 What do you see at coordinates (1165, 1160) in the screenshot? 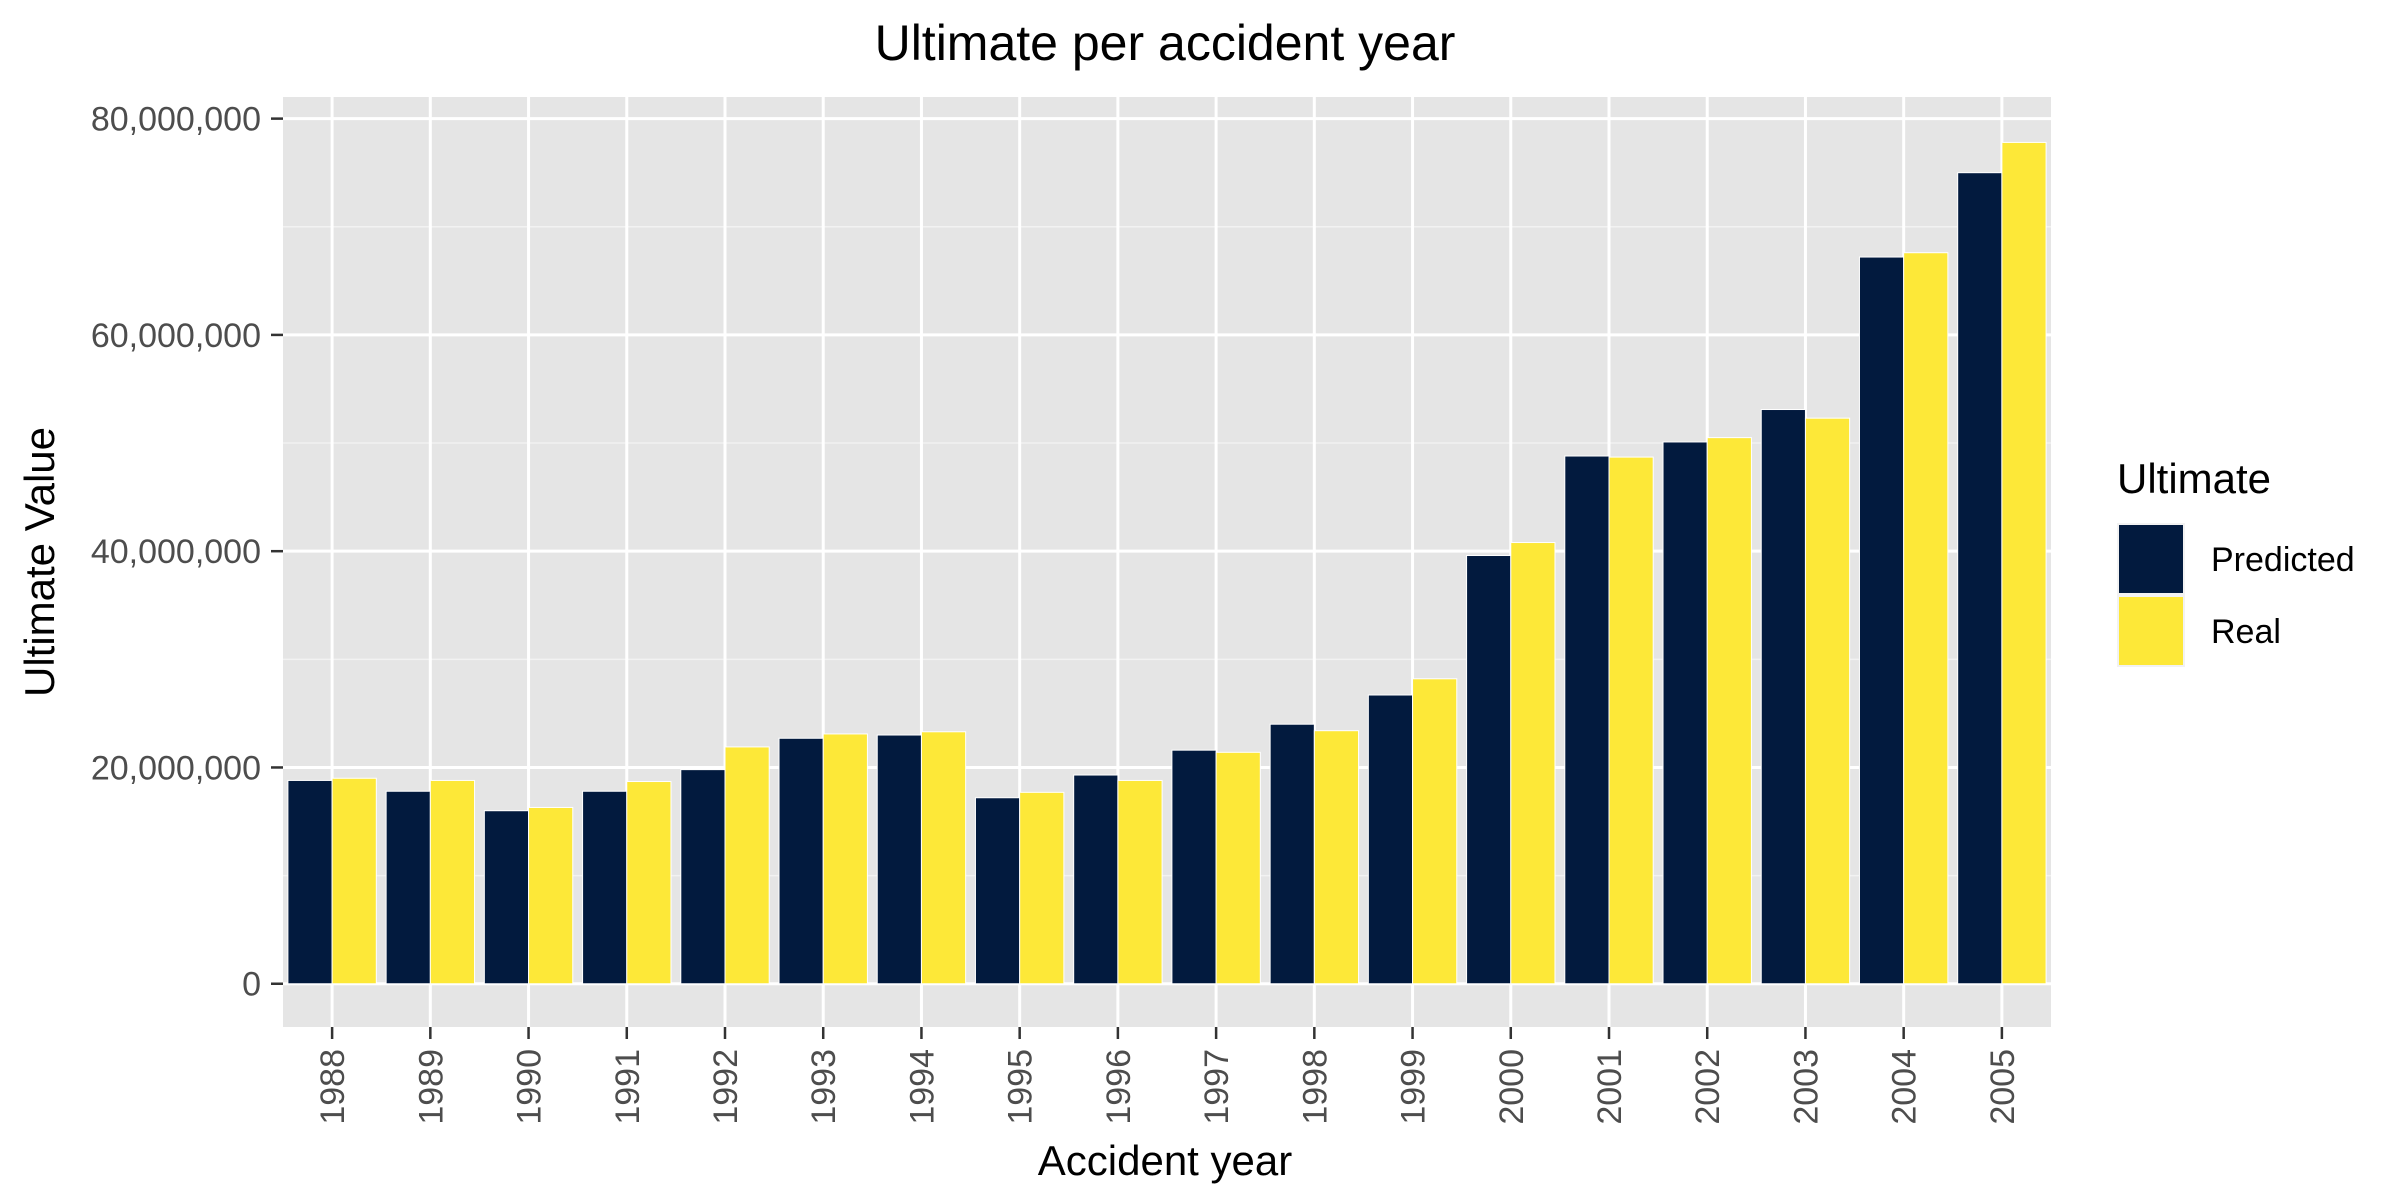
I see `x-axis-title: Accident year` at bounding box center [1165, 1160].